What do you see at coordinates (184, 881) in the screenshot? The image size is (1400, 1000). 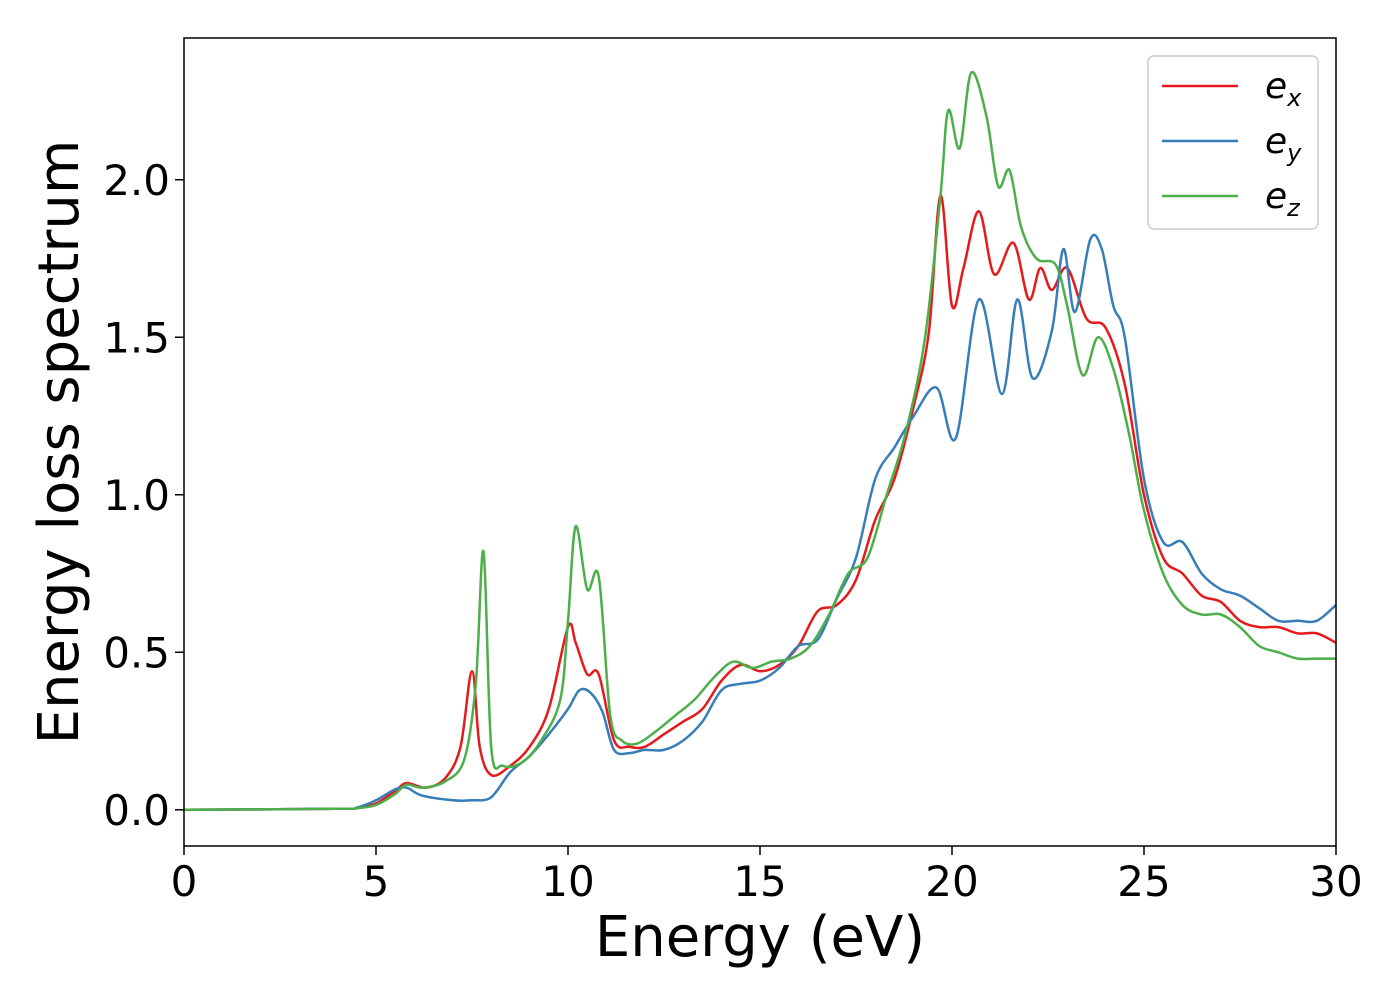 I see `x-tick-label: 0` at bounding box center [184, 881].